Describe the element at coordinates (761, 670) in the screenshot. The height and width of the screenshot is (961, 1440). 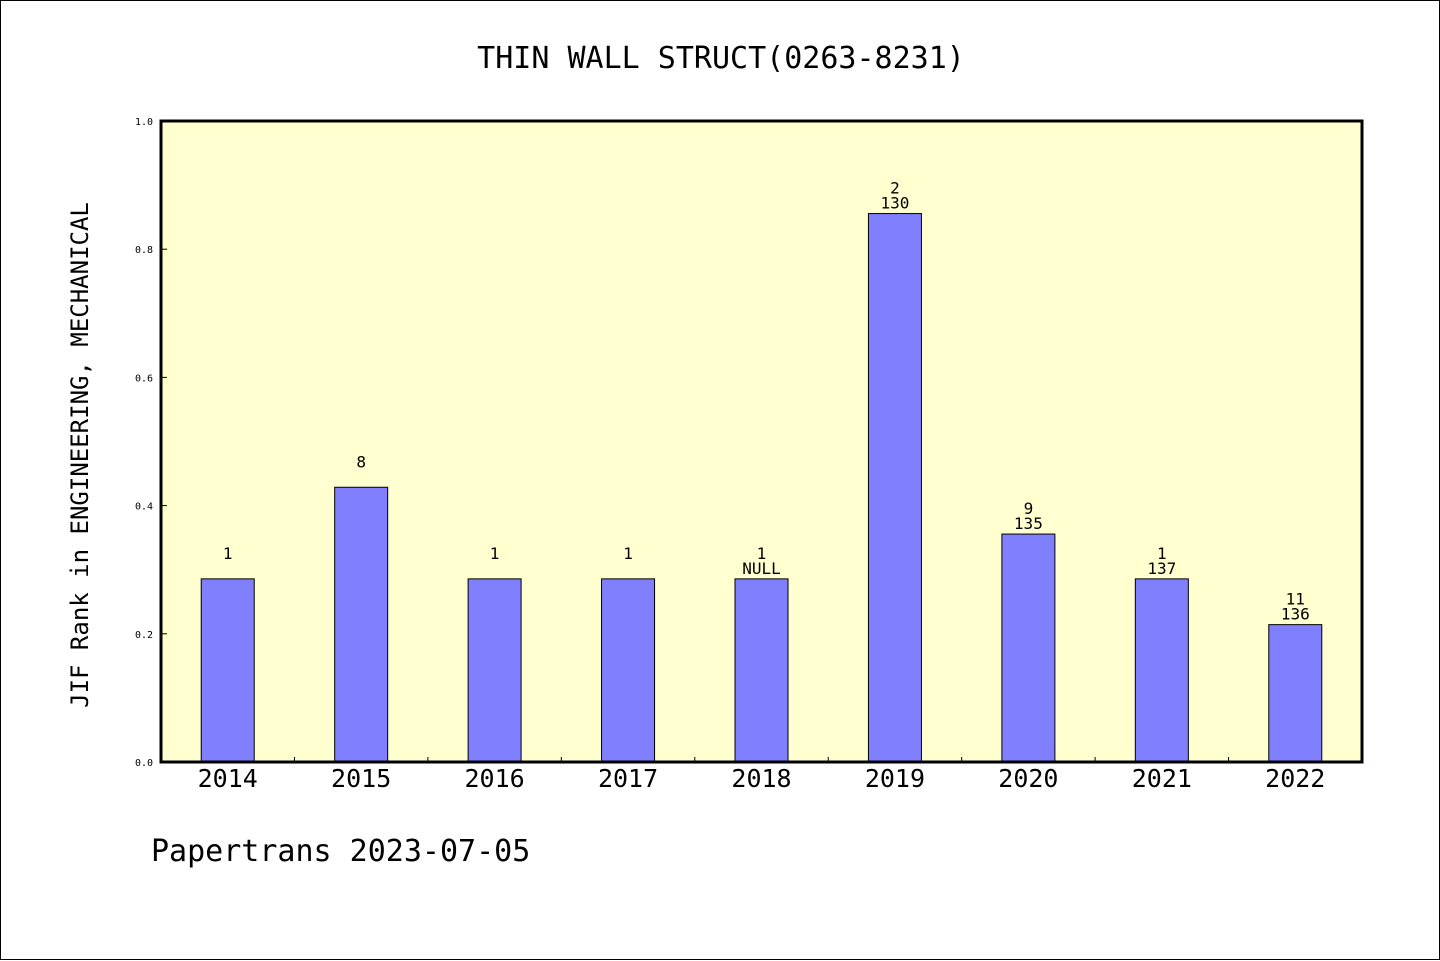
I see `bar-2018` at that location.